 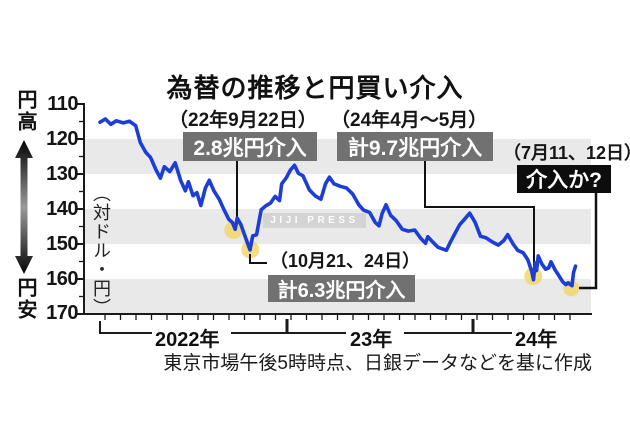 What do you see at coordinates (341, 288) in the screenshot?
I see `intervention-badge-oct2022: 計6.3兆円介入` at bounding box center [341, 288].